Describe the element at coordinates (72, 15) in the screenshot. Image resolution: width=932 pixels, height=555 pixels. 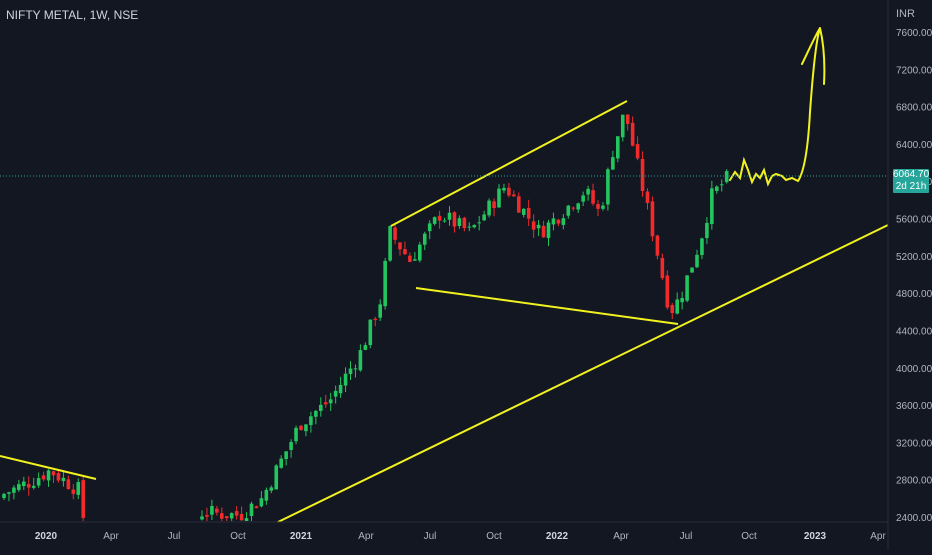
I see `symbol-header: NIFTY METAL, 1W, NSE` at that location.